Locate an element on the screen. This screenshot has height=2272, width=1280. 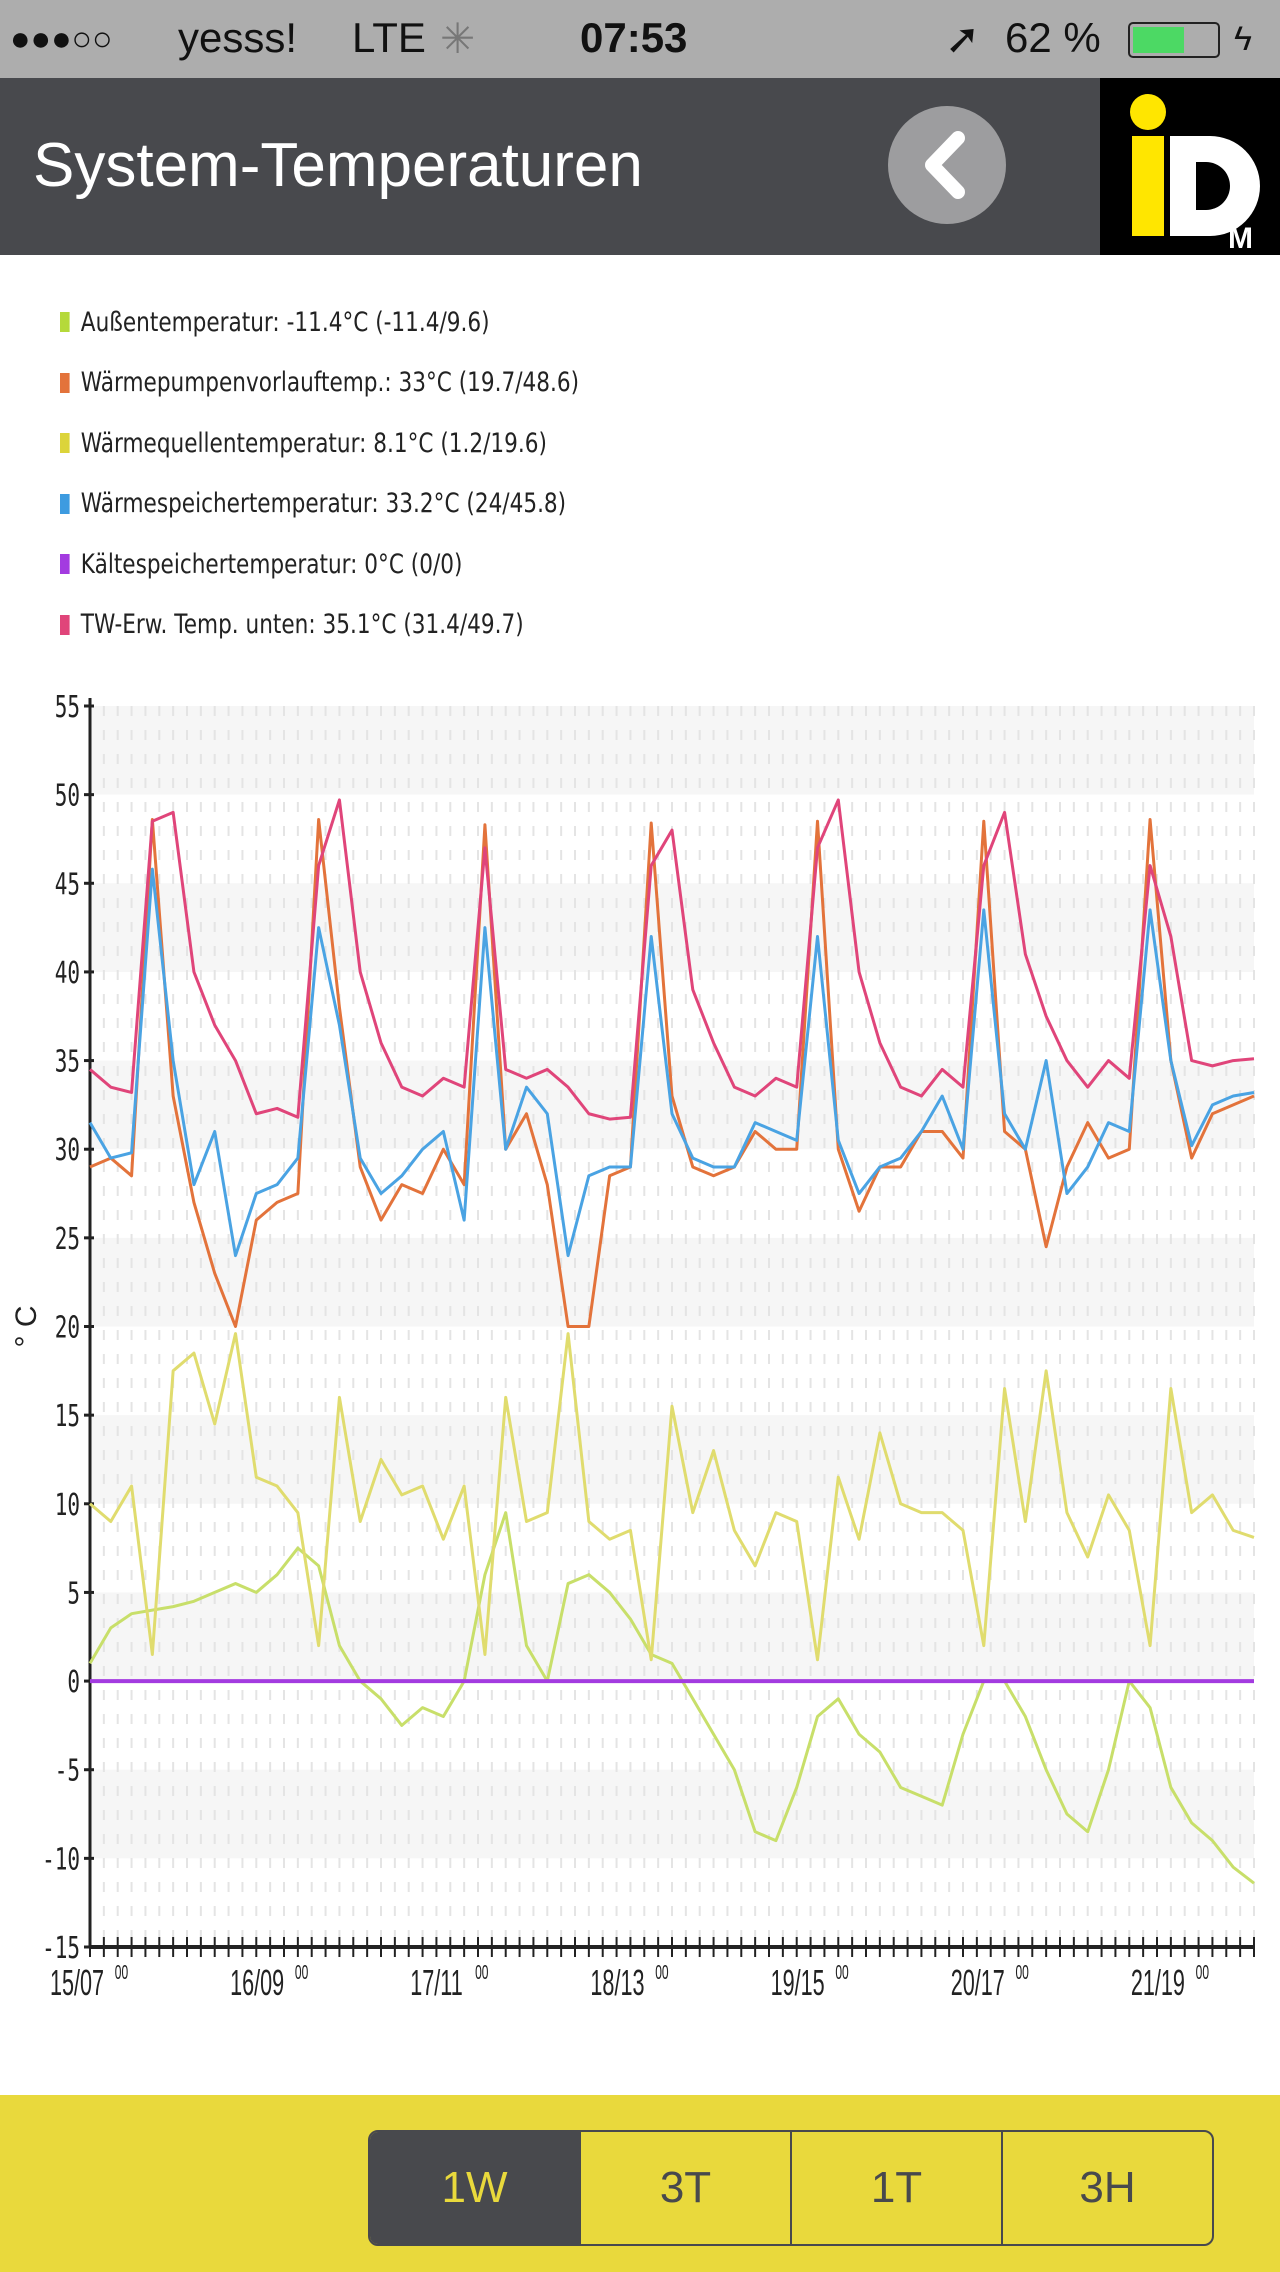
x-tick-label: 20/17 00 is located at coordinates (990, 1982).